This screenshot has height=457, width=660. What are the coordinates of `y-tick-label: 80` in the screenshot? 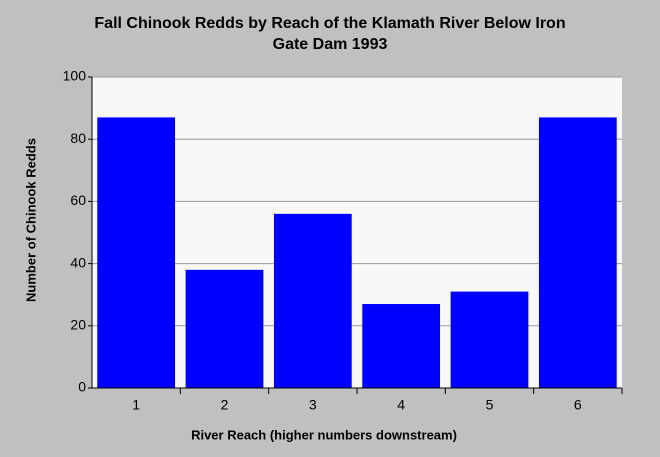 It's located at (78, 138).